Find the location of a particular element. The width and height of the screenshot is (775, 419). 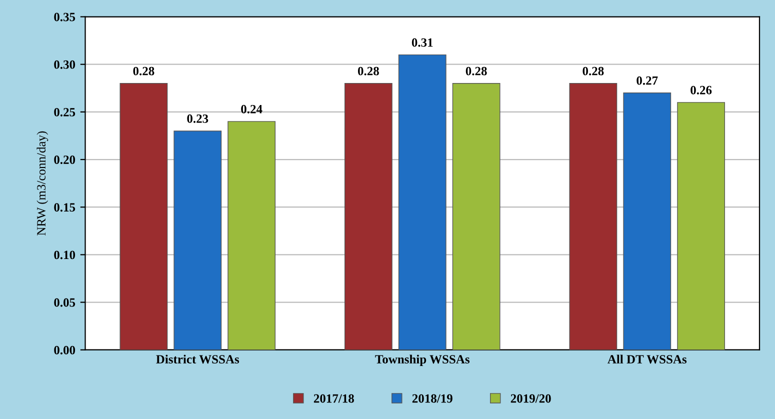

x-tick-label: Township WSSAs is located at coordinates (422, 360).